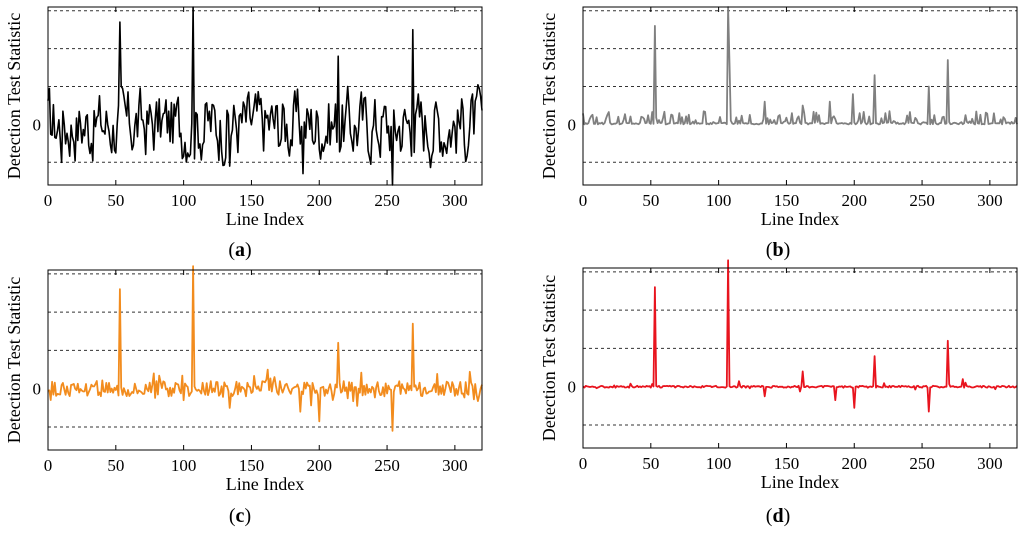 The height and width of the screenshot is (541, 1024). What do you see at coordinates (240, 516) in the screenshot?
I see `panel-caption: (c)` at bounding box center [240, 516].